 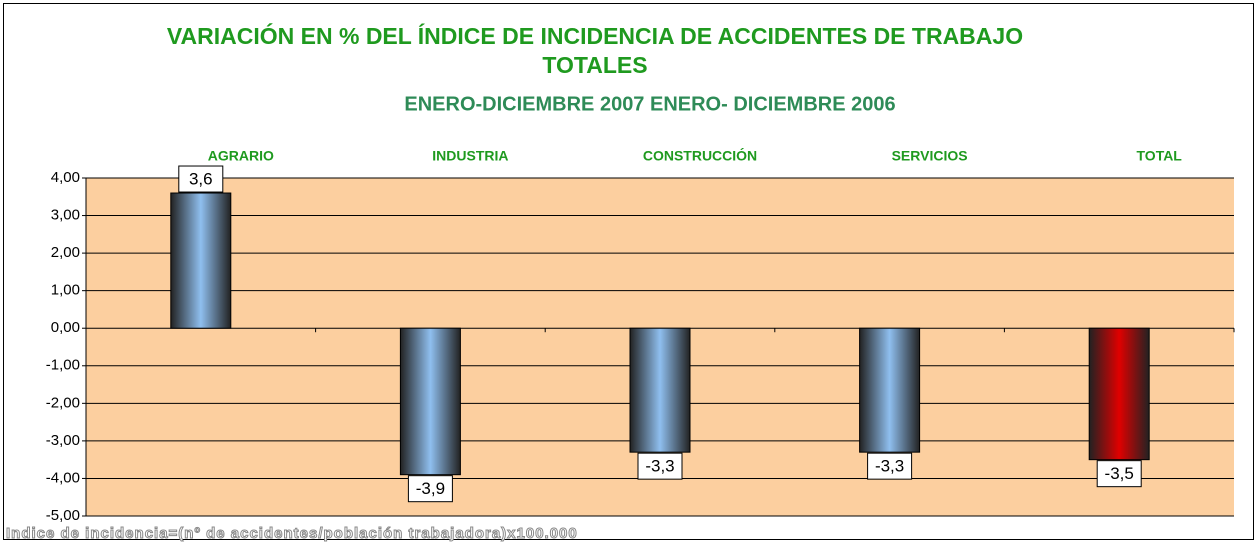 I want to click on x-tick-label: AGRARIO, so click(x=241, y=156).